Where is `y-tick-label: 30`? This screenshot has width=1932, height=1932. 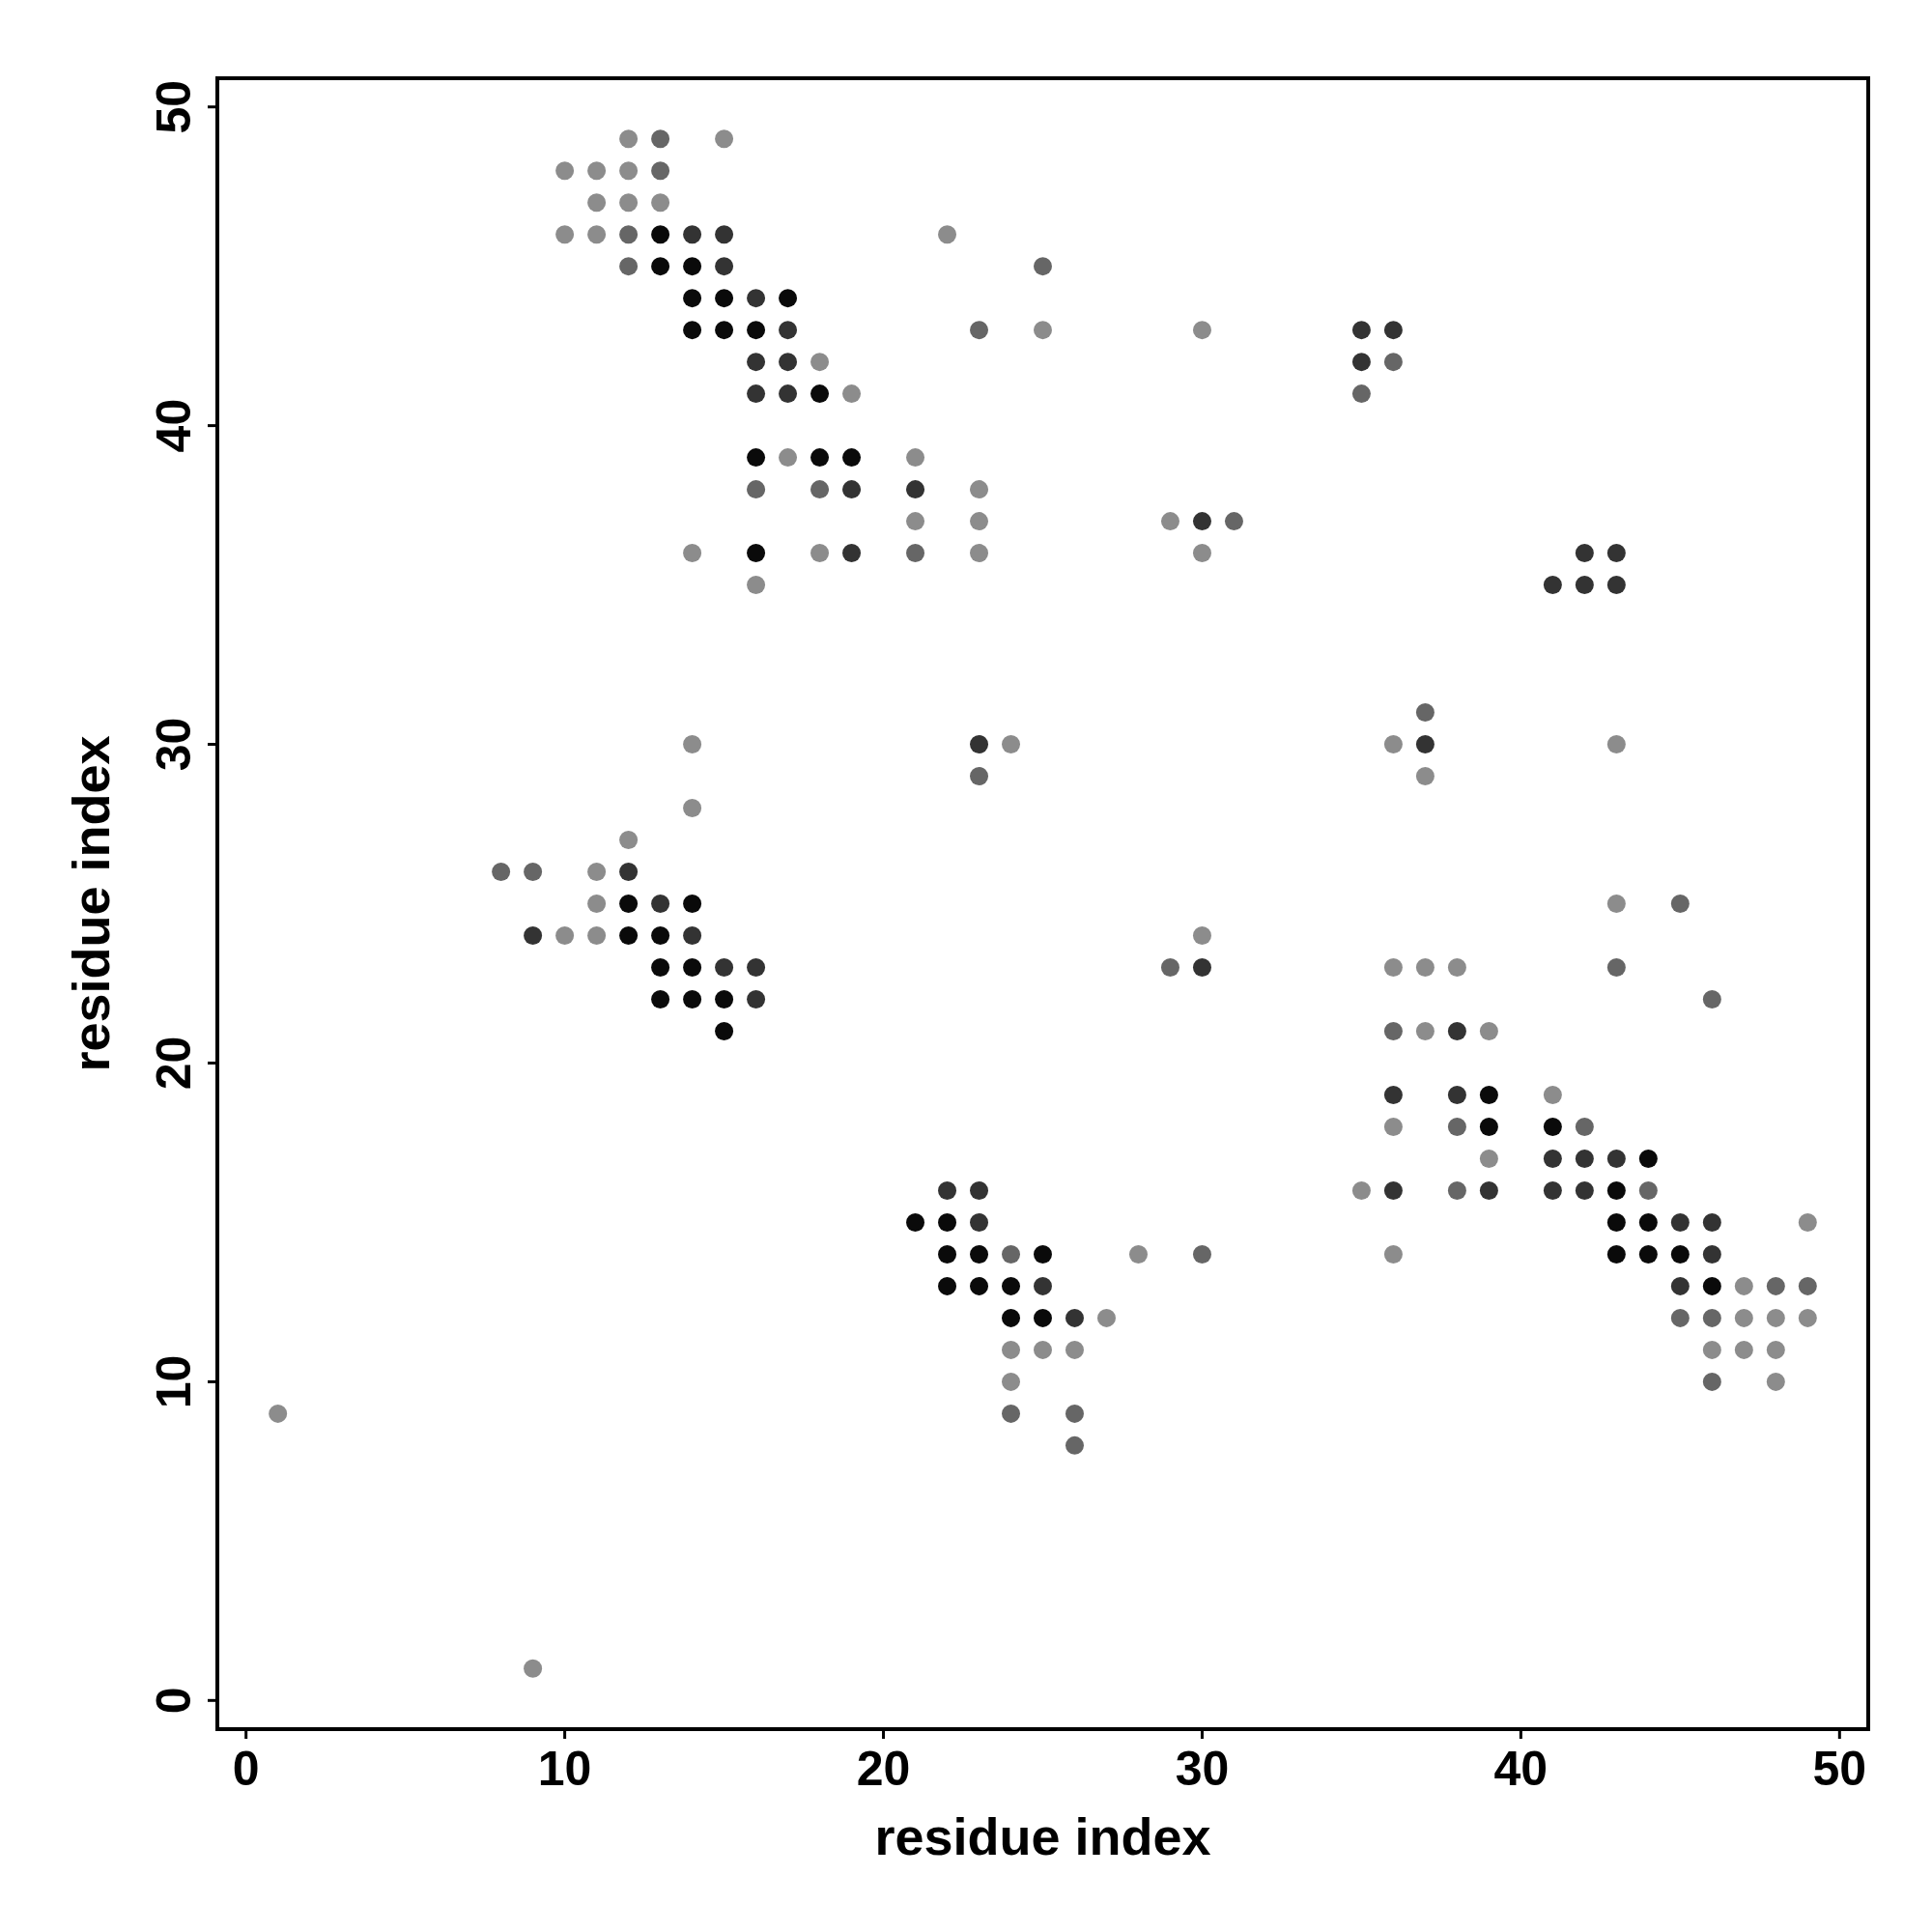 y-tick-label: 30 is located at coordinates (174, 744).